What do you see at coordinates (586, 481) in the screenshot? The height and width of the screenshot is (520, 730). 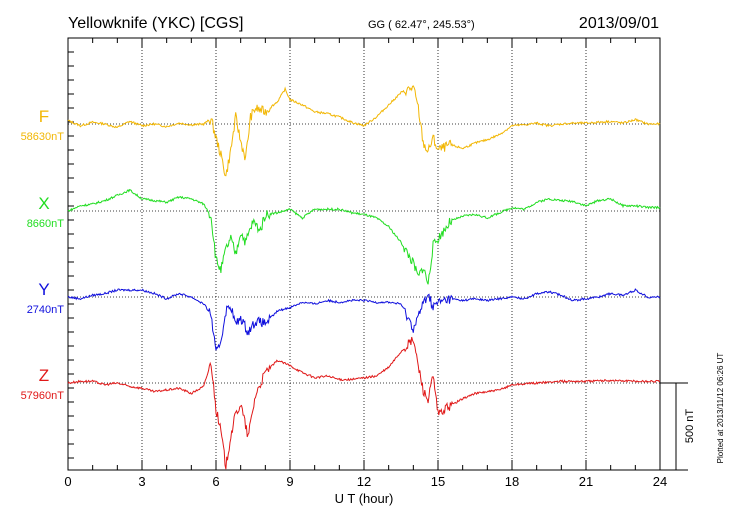 I see `x-tick-label-21: 21` at bounding box center [586, 481].